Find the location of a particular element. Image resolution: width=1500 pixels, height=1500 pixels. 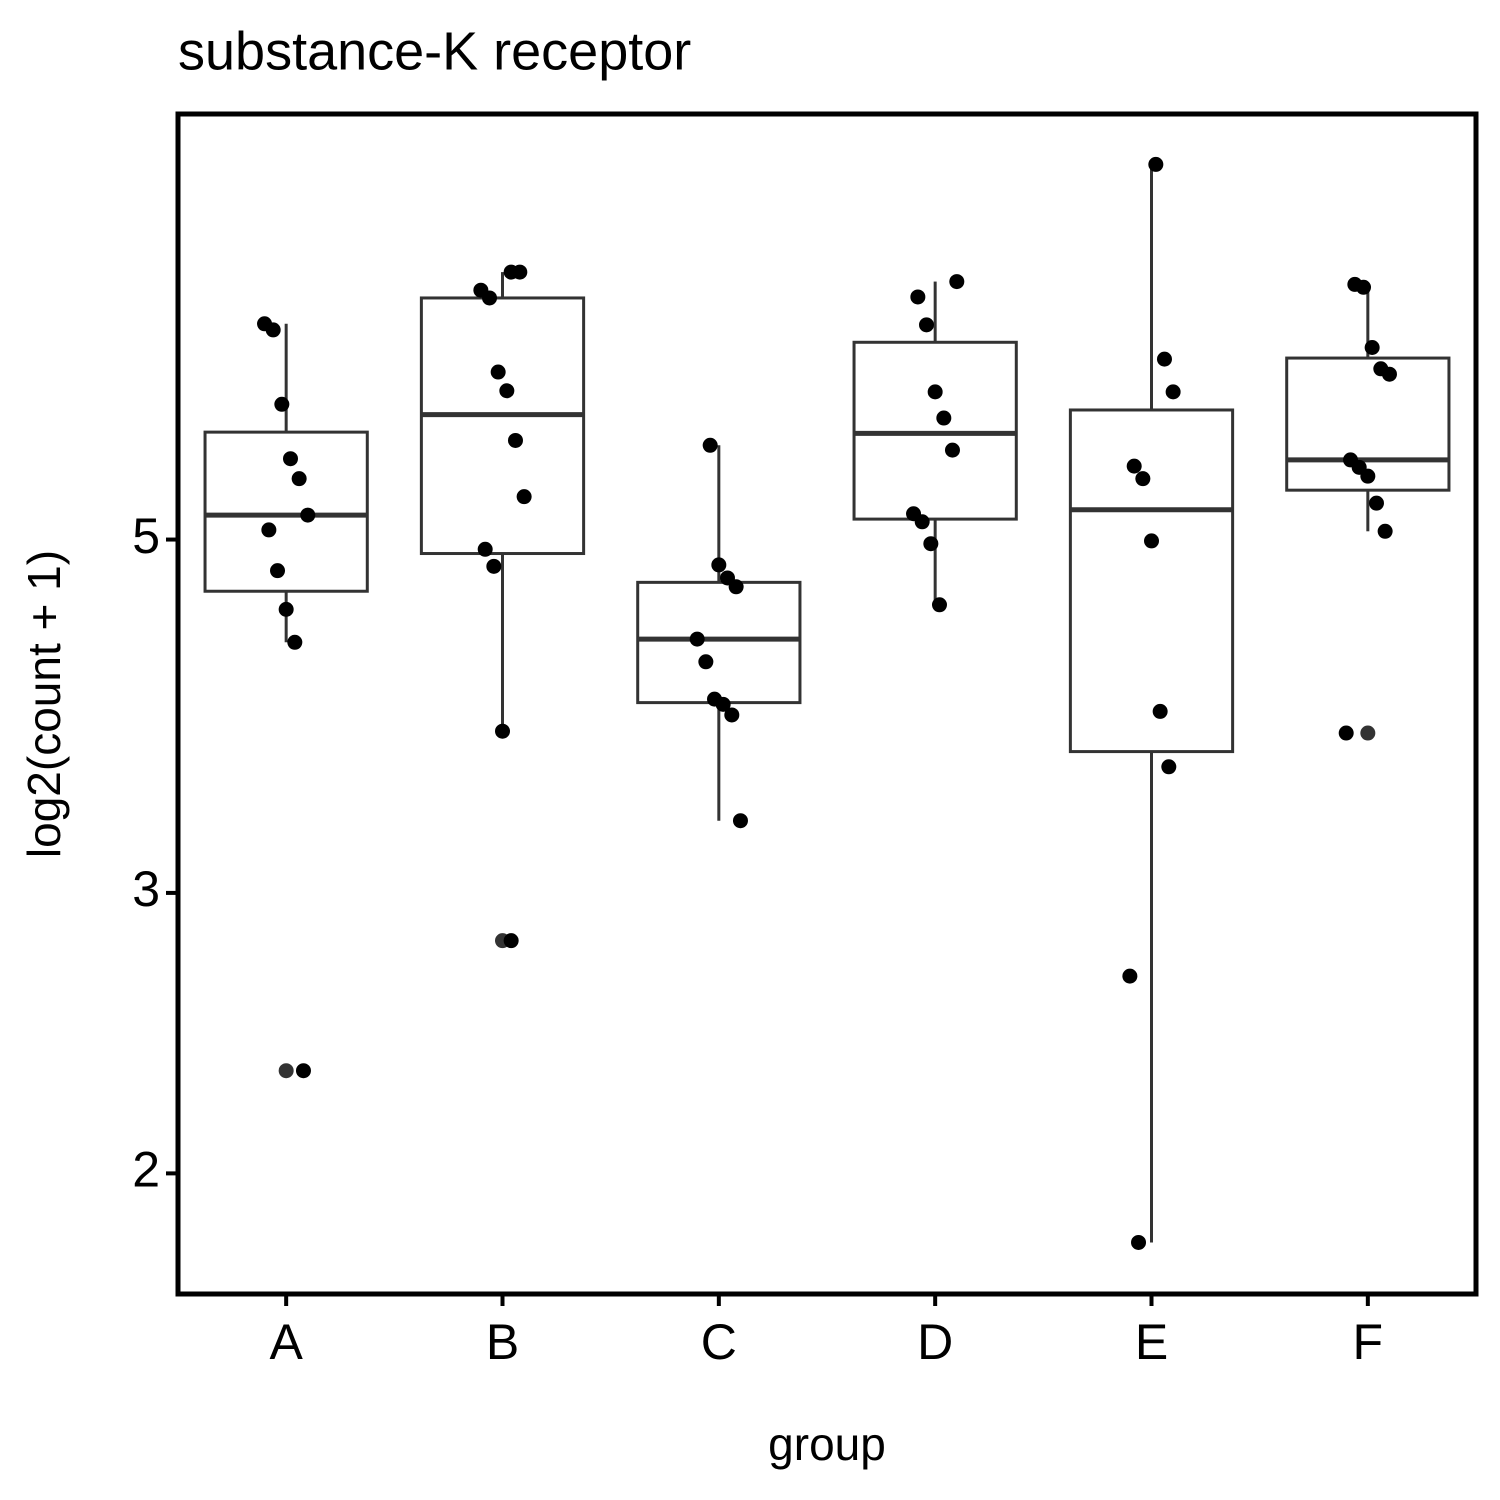

x-tick-label: A is located at coordinates (286, 1342).